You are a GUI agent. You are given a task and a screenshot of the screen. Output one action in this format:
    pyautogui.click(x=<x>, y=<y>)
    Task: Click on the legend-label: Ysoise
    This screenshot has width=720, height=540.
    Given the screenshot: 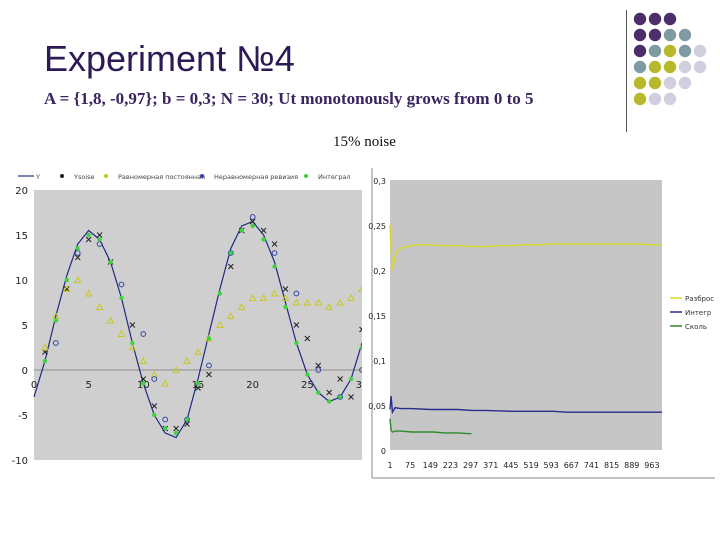 What is the action you would take?
    pyautogui.click(x=84, y=177)
    